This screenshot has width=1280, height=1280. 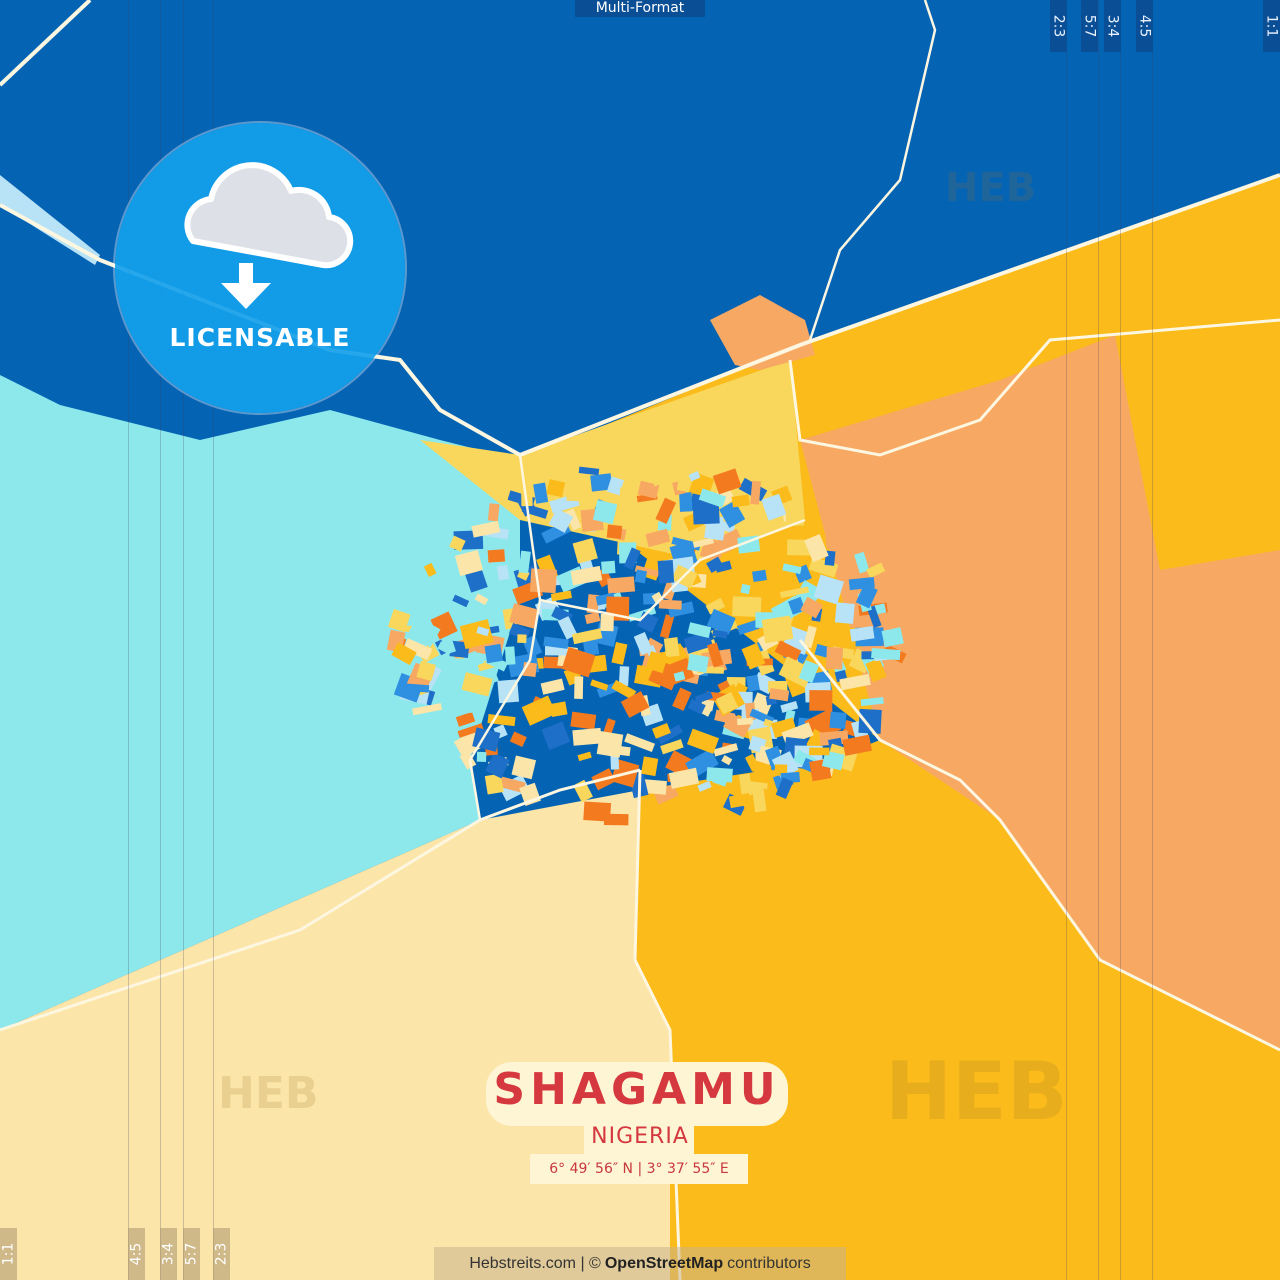 I want to click on country-name: NIGERIA, so click(x=640, y=1136).